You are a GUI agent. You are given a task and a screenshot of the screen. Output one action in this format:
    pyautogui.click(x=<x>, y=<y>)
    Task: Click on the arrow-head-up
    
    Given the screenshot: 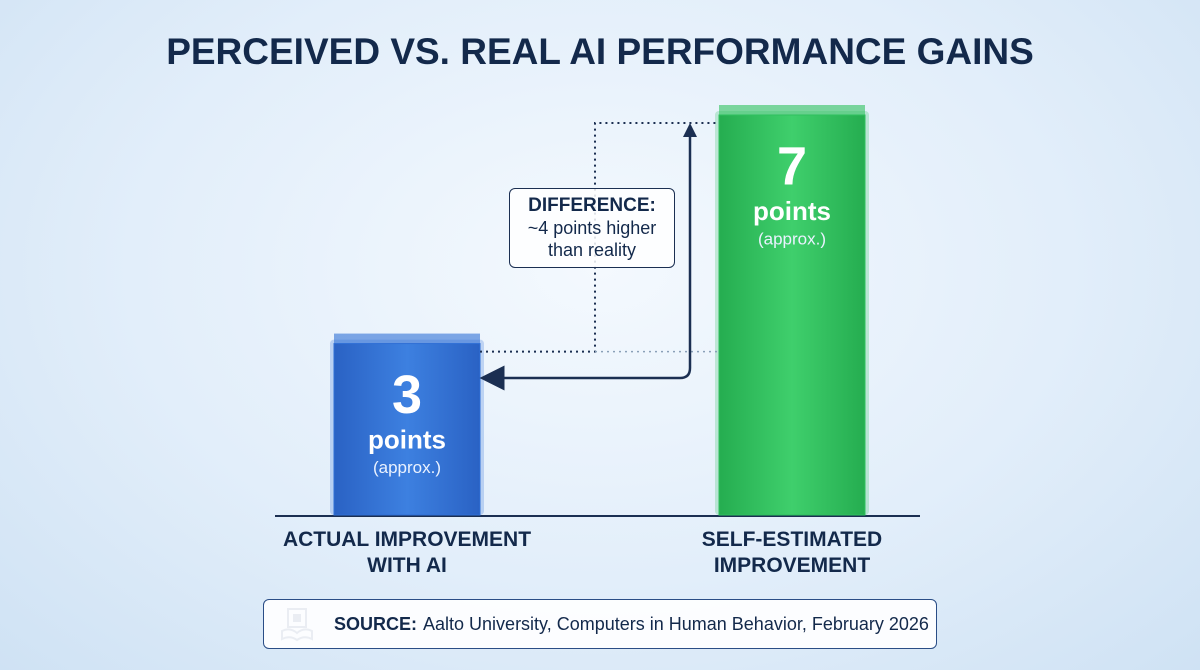 What is the action you would take?
    pyautogui.click(x=690, y=130)
    